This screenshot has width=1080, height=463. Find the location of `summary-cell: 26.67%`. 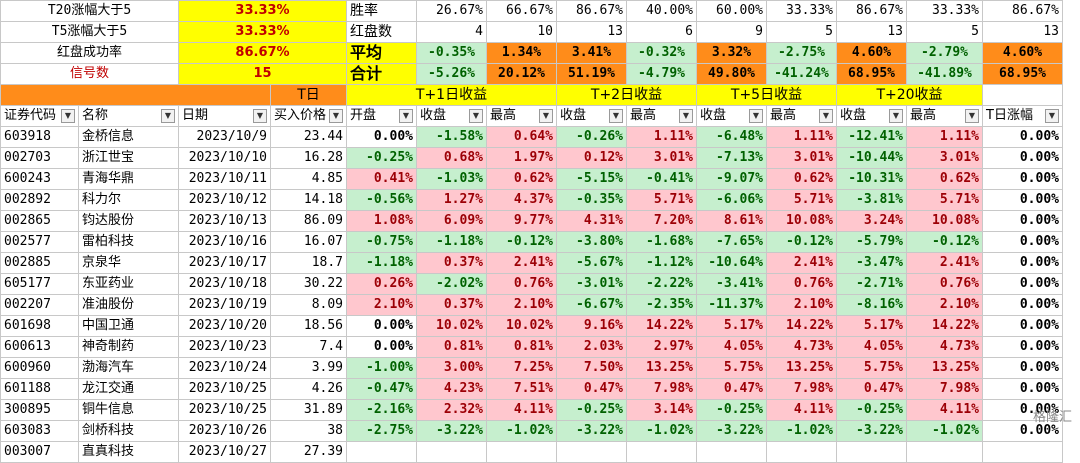

summary-cell: 26.67% is located at coordinates (452, 11).